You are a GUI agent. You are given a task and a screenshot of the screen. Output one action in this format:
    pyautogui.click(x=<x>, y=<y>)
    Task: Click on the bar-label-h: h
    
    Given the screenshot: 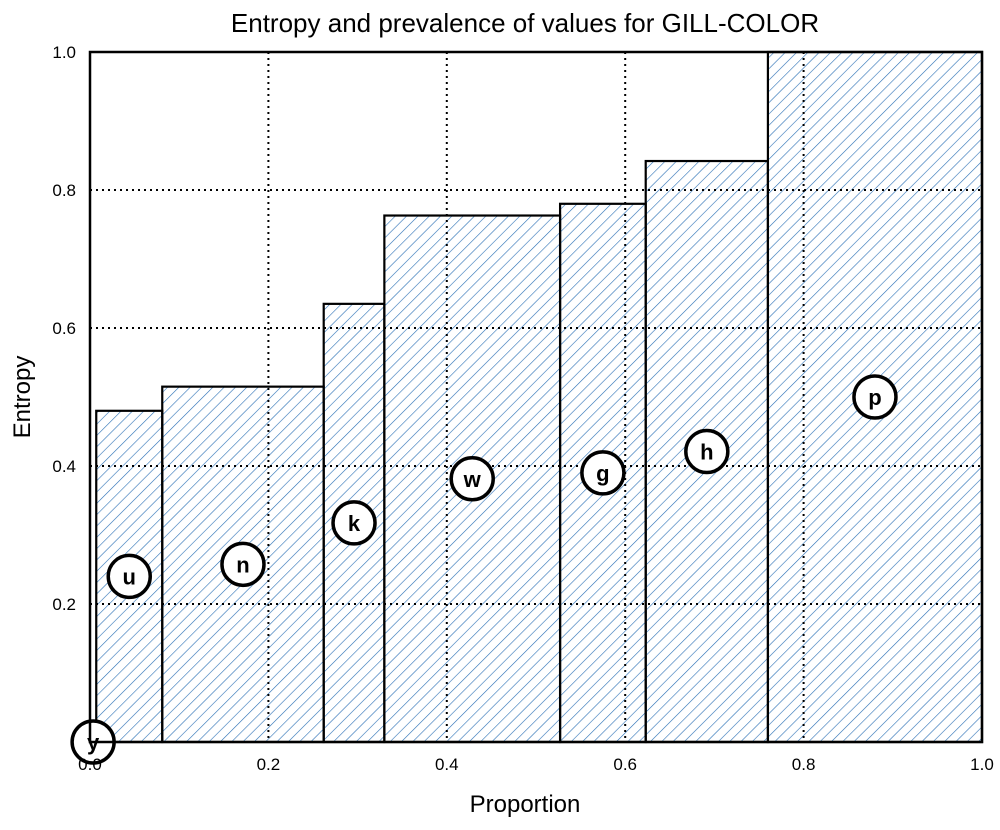 What is the action you would take?
    pyautogui.click(x=707, y=451)
    